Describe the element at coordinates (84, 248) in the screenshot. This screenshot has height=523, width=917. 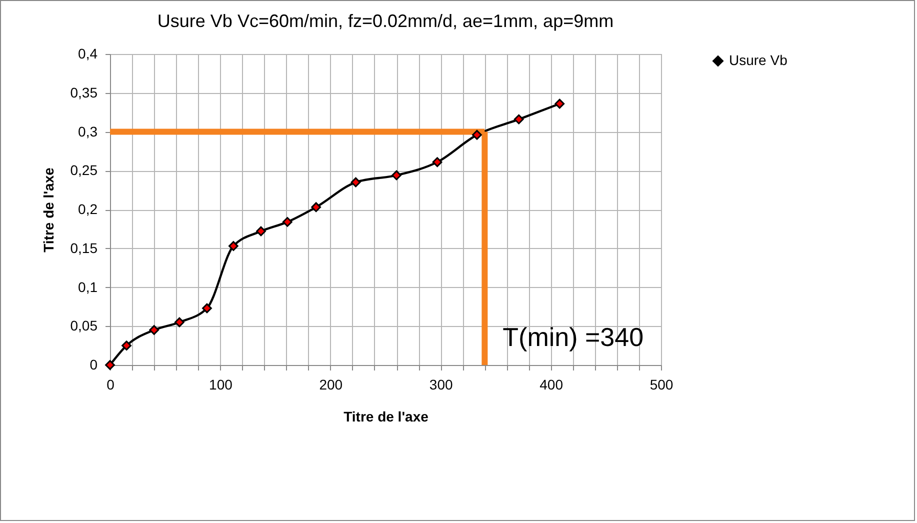
I see `y-tick-label: 0,15` at that location.